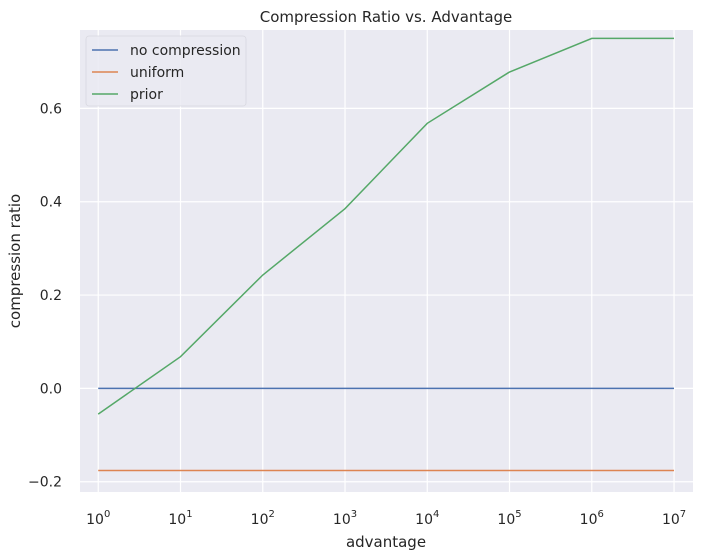 This screenshot has height=559, width=703. Describe the element at coordinates (45, 483) in the screenshot. I see `y-tick-label: −0.2` at that location.